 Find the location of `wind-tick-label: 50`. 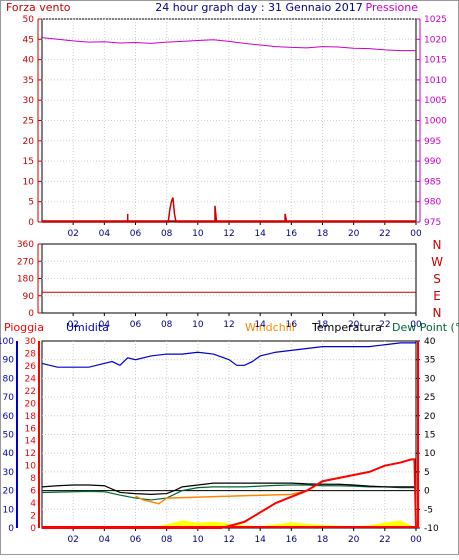

wind-tick-label: 50 is located at coordinates (29, 20).